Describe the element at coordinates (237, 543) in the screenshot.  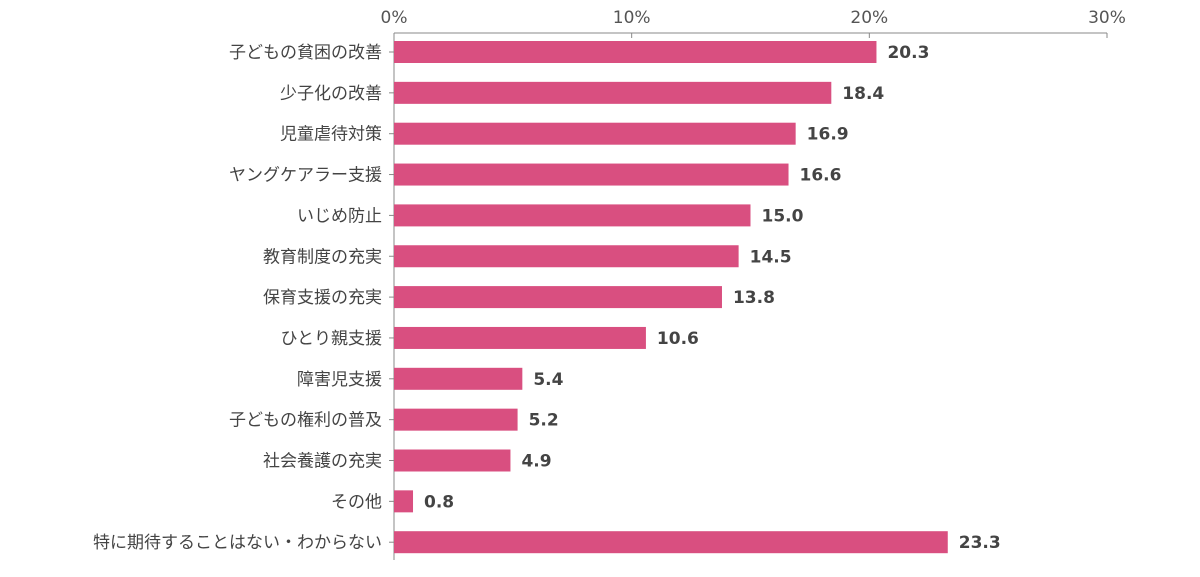
I see `category-label: 特に期待することはない・わからない` at that location.